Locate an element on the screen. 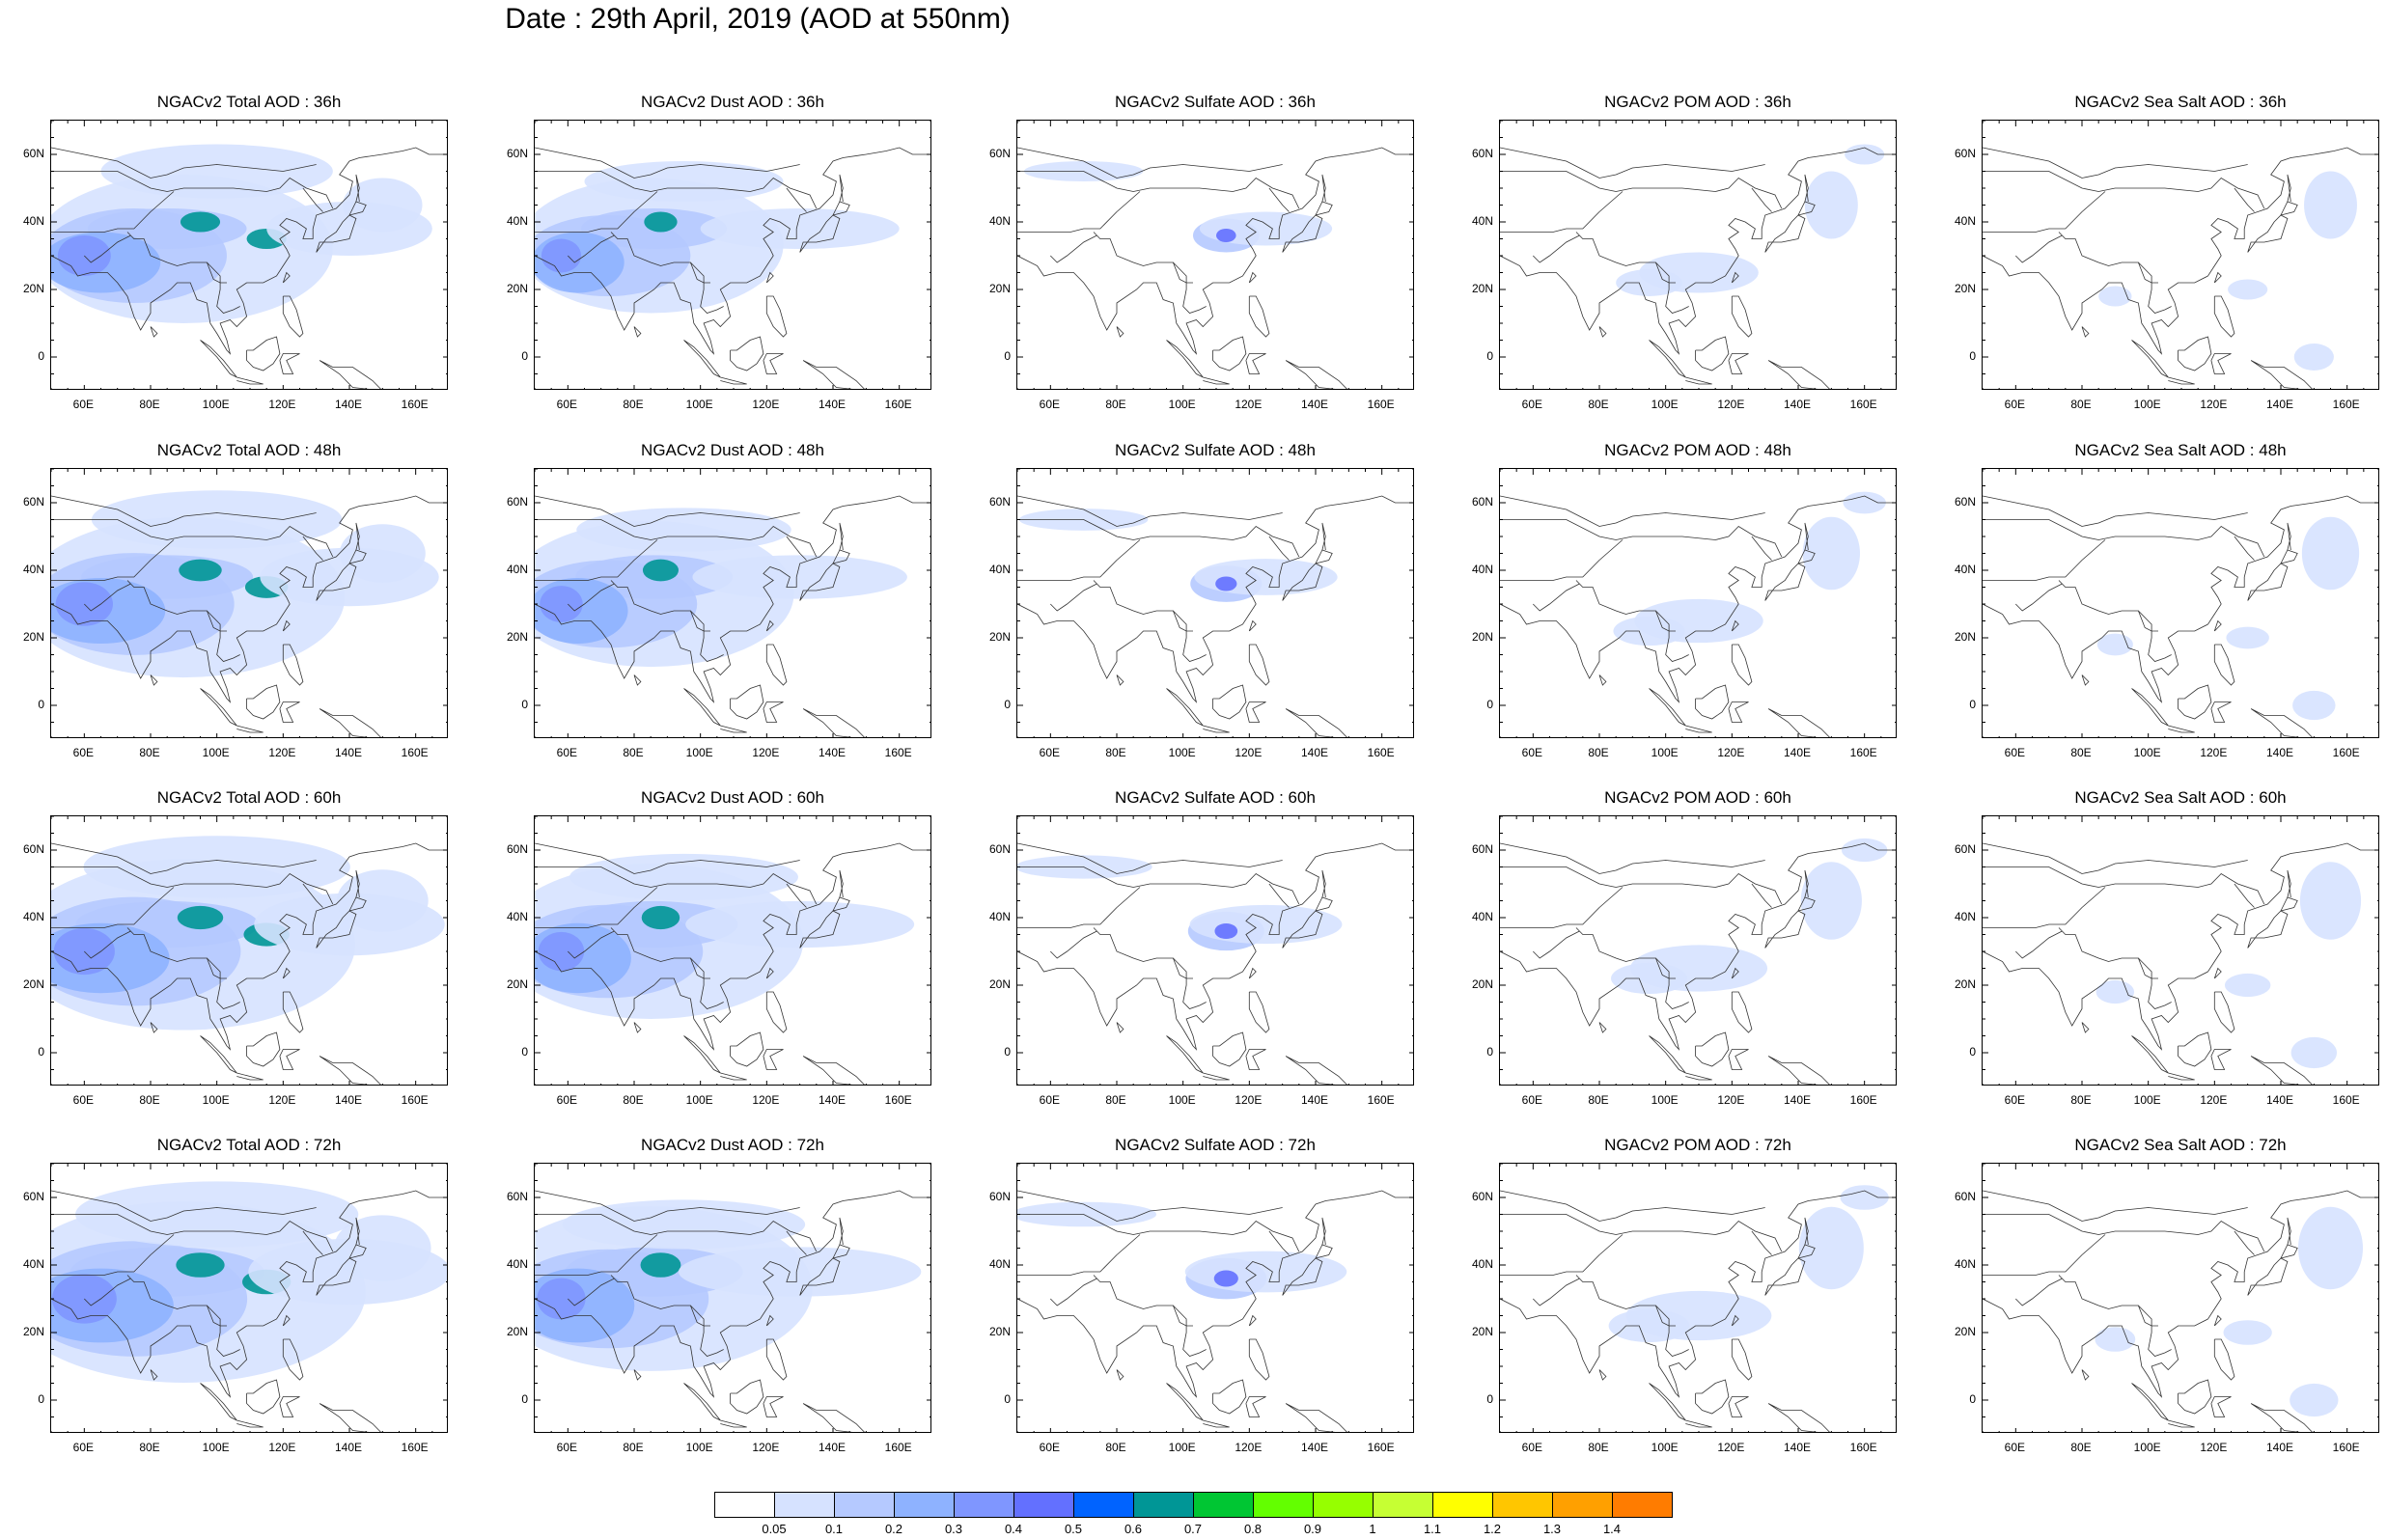 The width and height of the screenshot is (2387, 1540). colorbar-label: 0.7 is located at coordinates (1193, 1529).